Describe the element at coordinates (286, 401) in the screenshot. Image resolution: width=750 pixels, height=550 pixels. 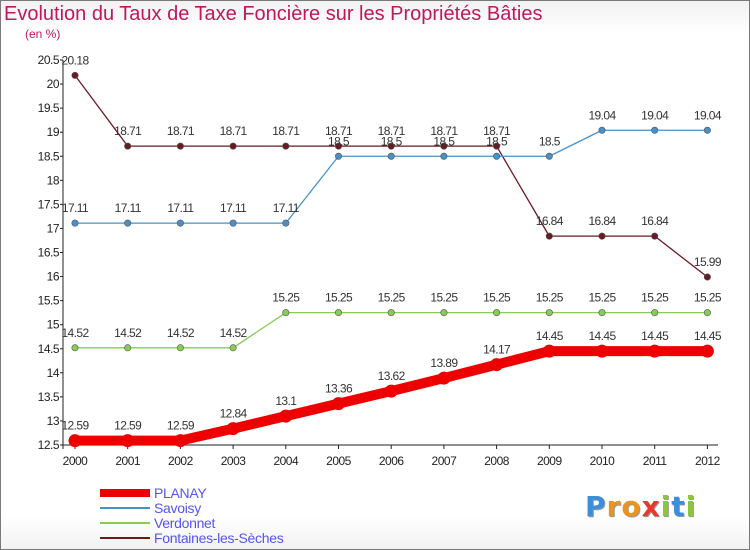
I see `data-label: 13.1` at that location.